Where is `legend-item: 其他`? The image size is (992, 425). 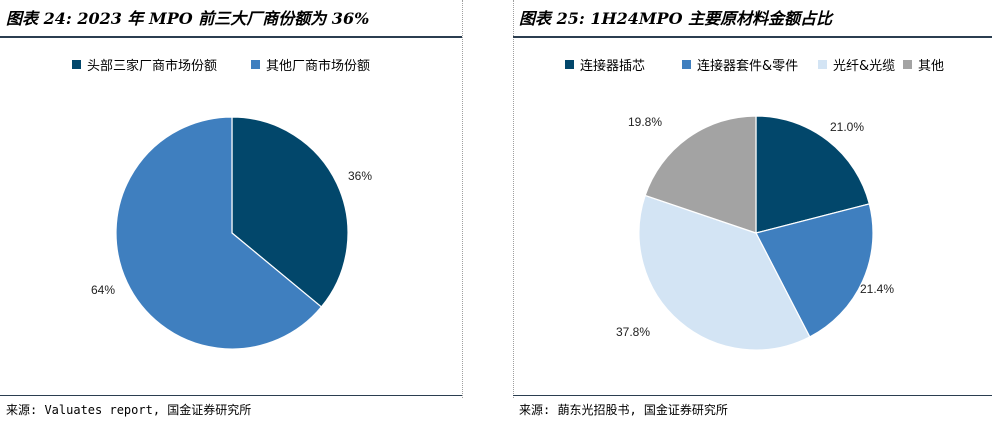
legend-item: 其他 is located at coordinates (923, 66).